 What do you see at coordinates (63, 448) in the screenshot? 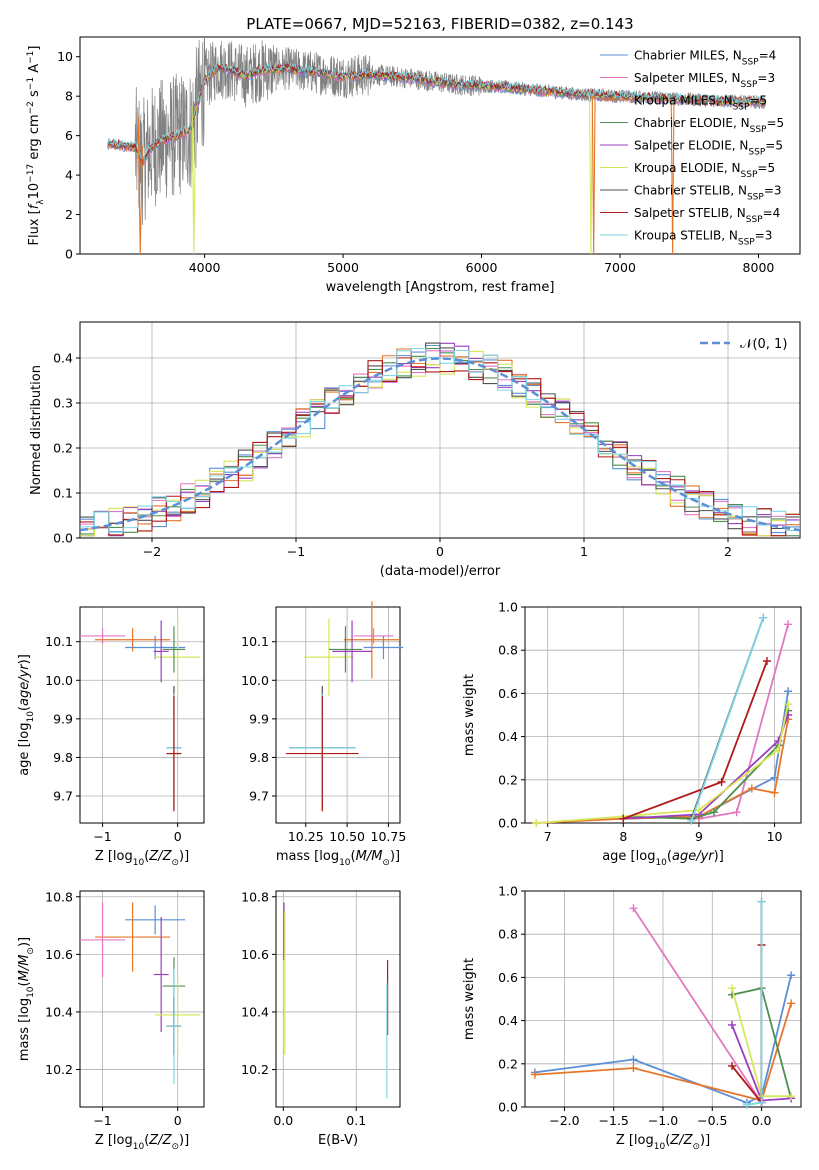
I see `residuals-ytick-label: 0.2` at bounding box center [63, 448].